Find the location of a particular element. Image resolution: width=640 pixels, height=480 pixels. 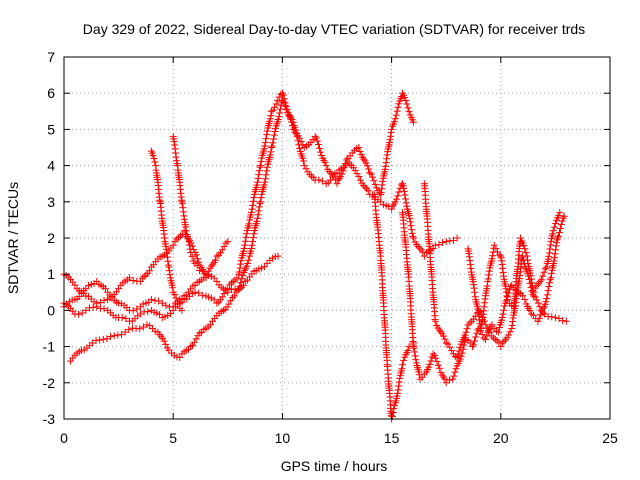

x-tick-label: 15 is located at coordinates (392, 438).